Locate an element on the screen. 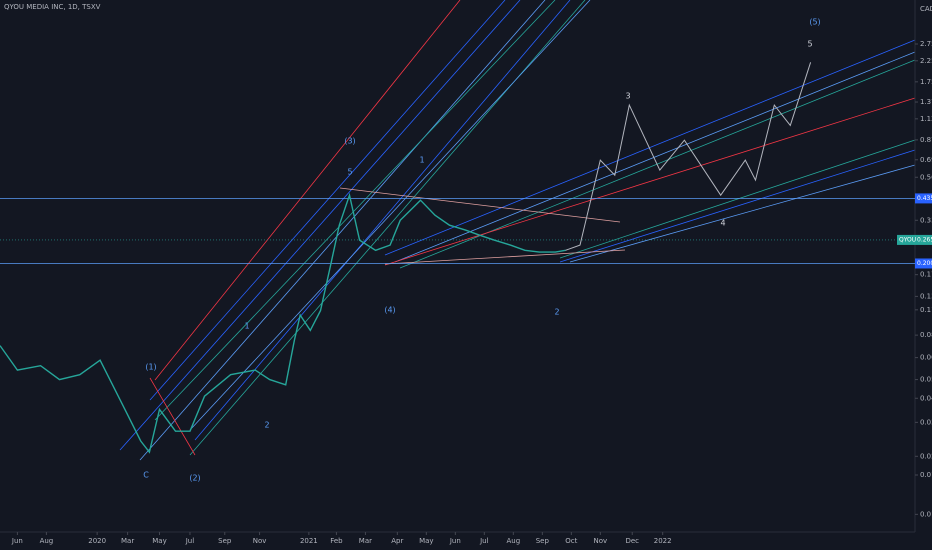  currency-label: CAD is located at coordinates (926, 9).